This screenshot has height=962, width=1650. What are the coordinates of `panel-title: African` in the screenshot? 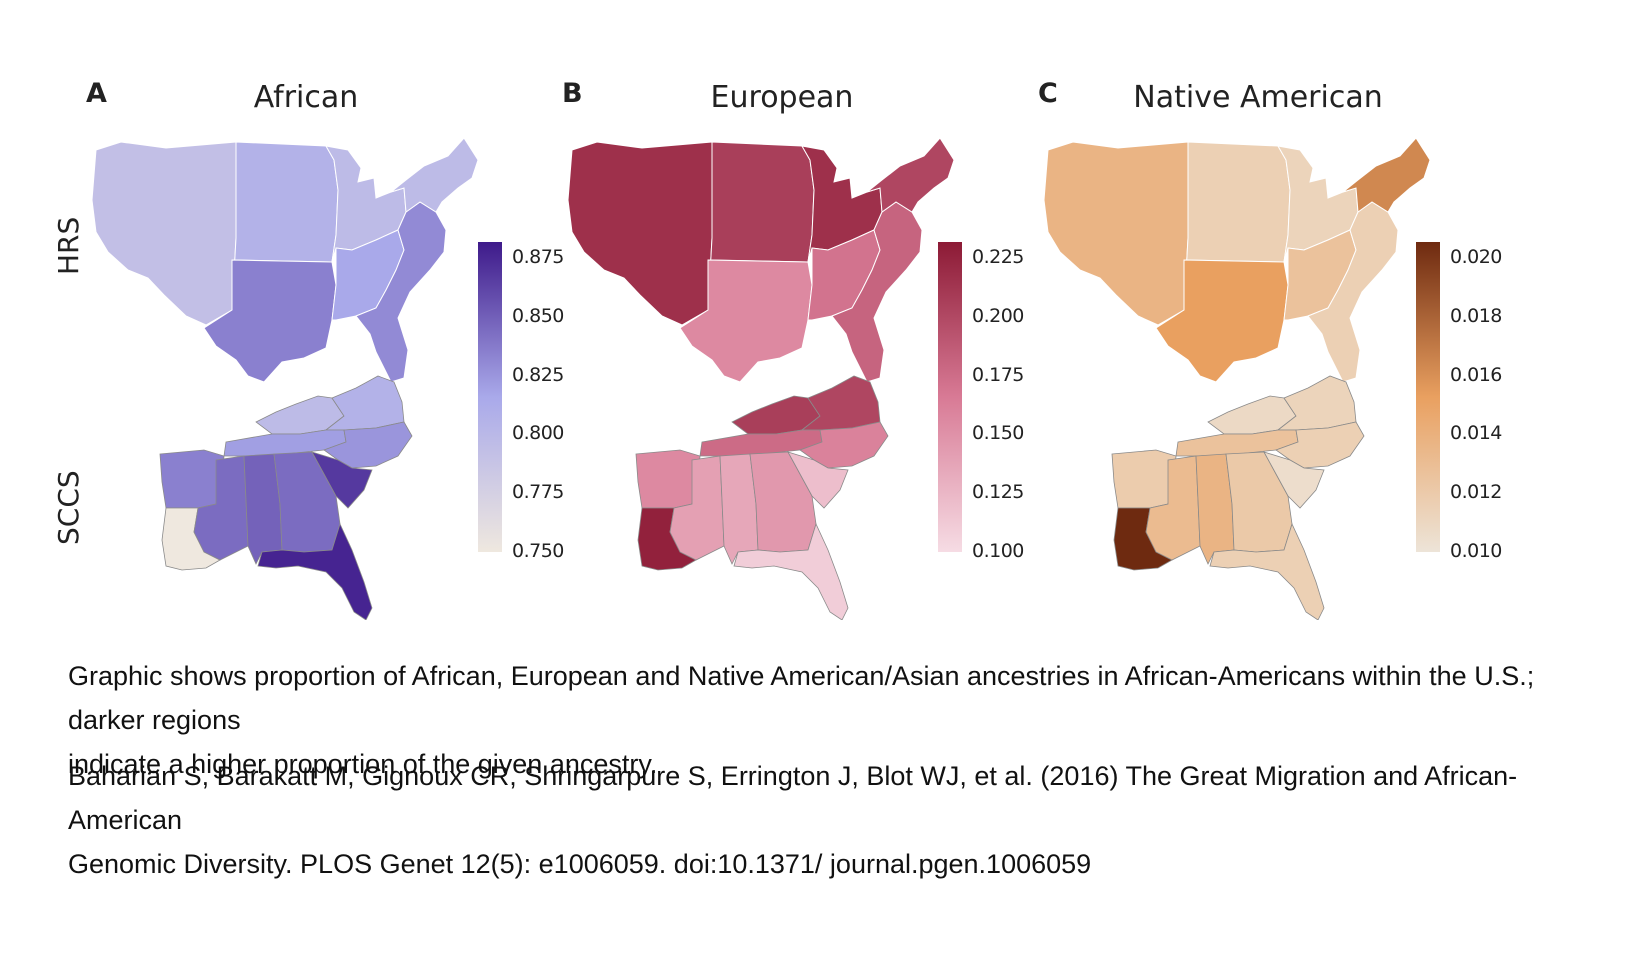 It's located at (306, 97).